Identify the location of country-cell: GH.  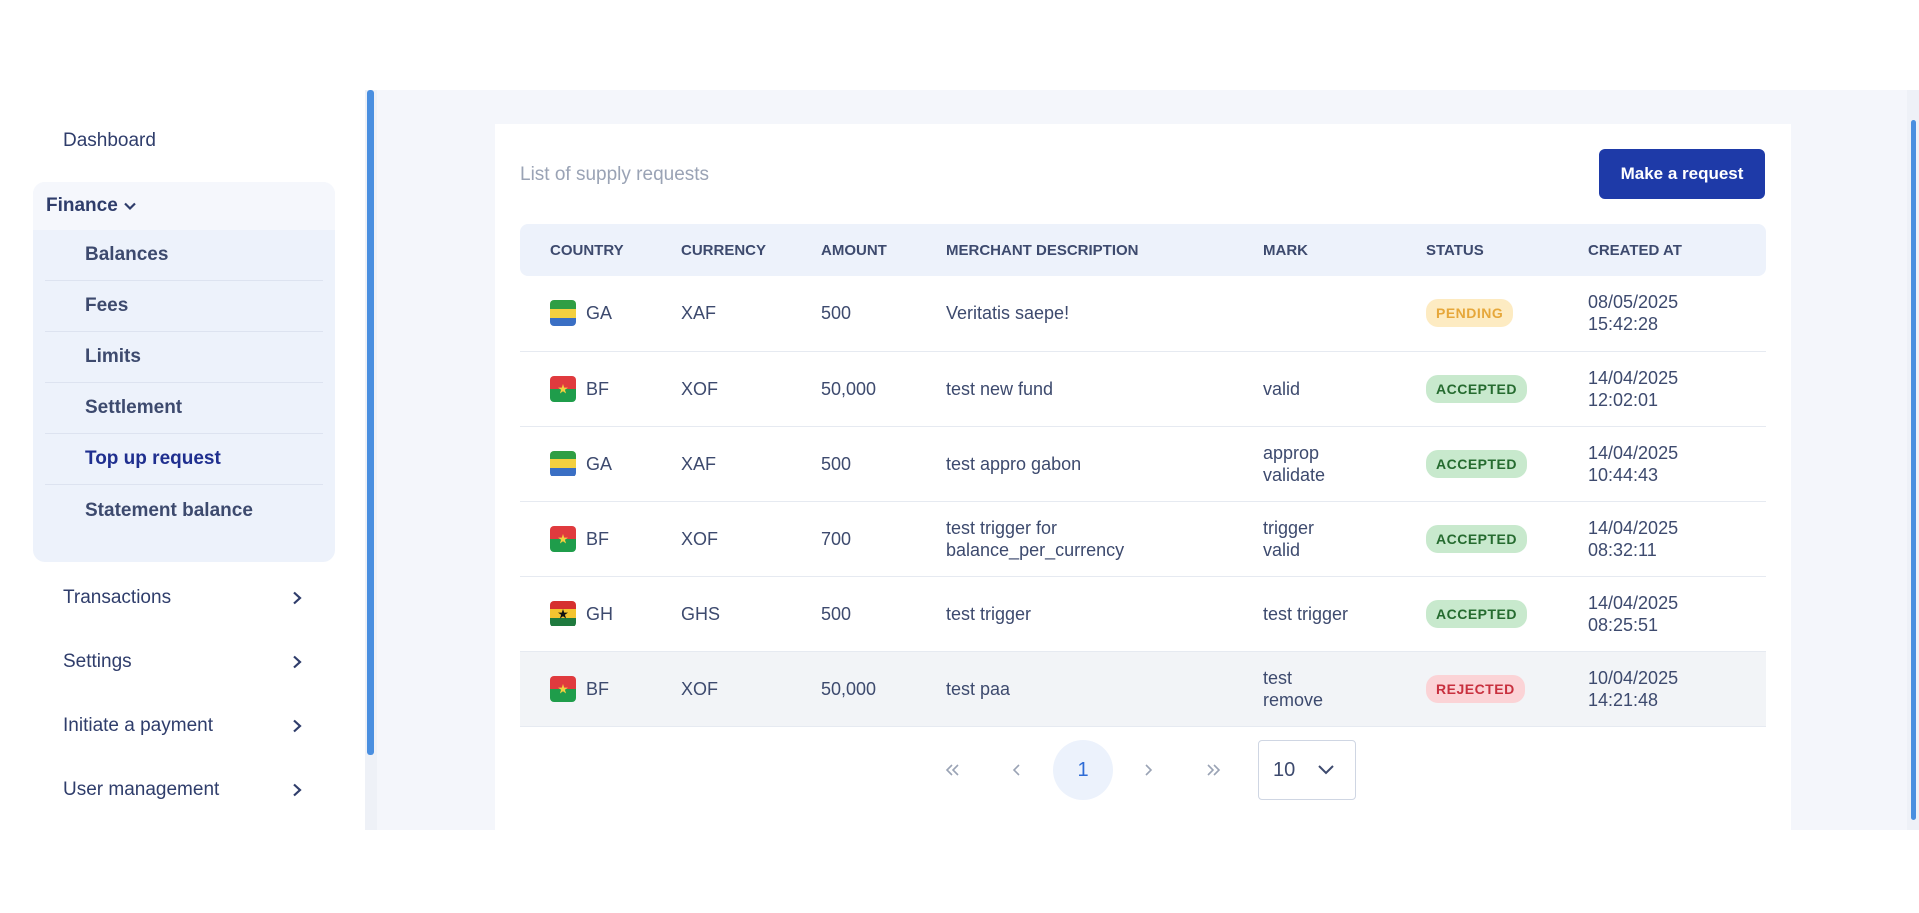
(585, 614).